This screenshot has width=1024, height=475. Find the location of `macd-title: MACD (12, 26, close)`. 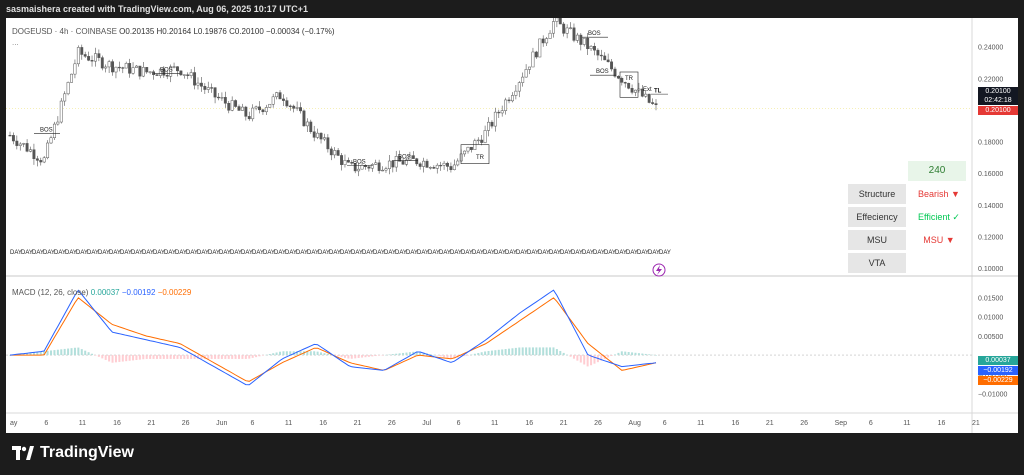

macd-title: MACD (12, 26, close) is located at coordinates (50, 292).